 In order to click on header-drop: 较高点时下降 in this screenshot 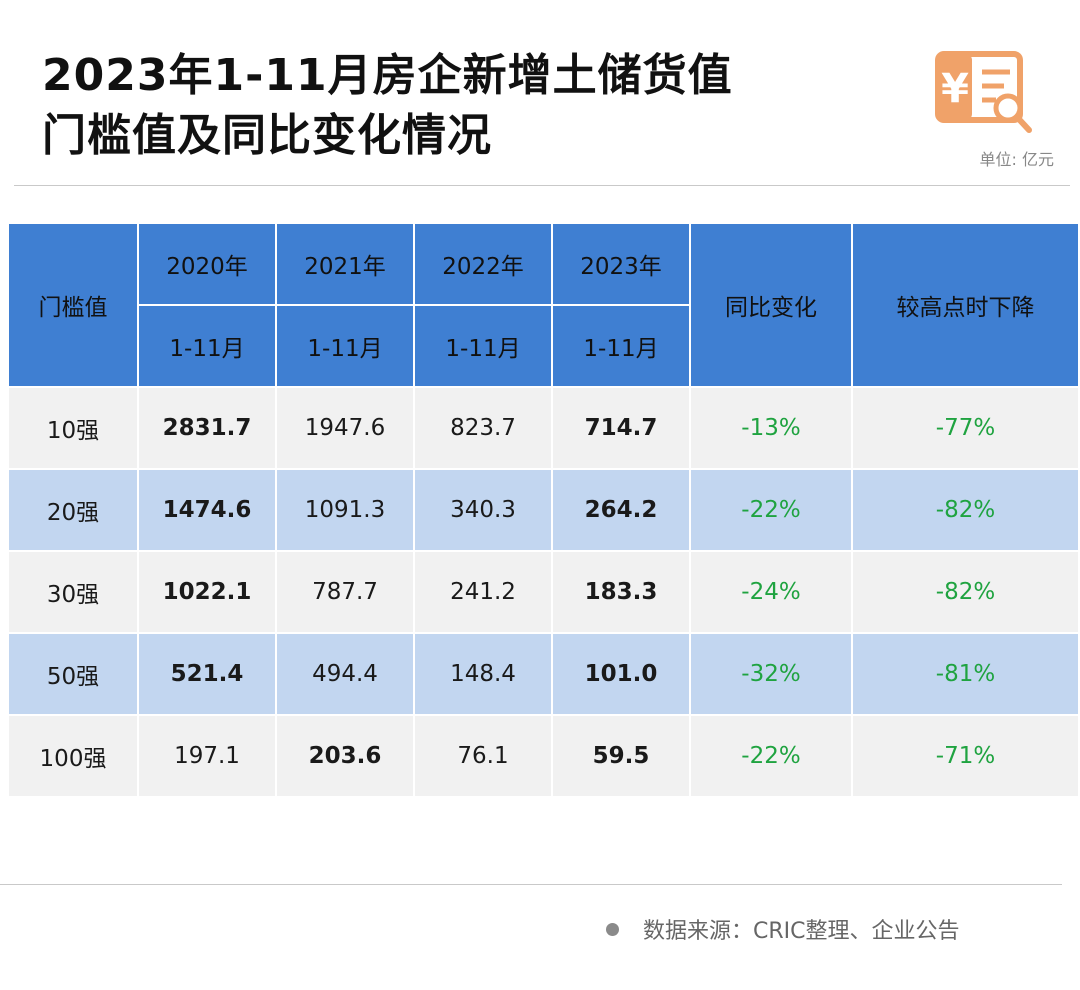, I will do `click(965, 305)`.